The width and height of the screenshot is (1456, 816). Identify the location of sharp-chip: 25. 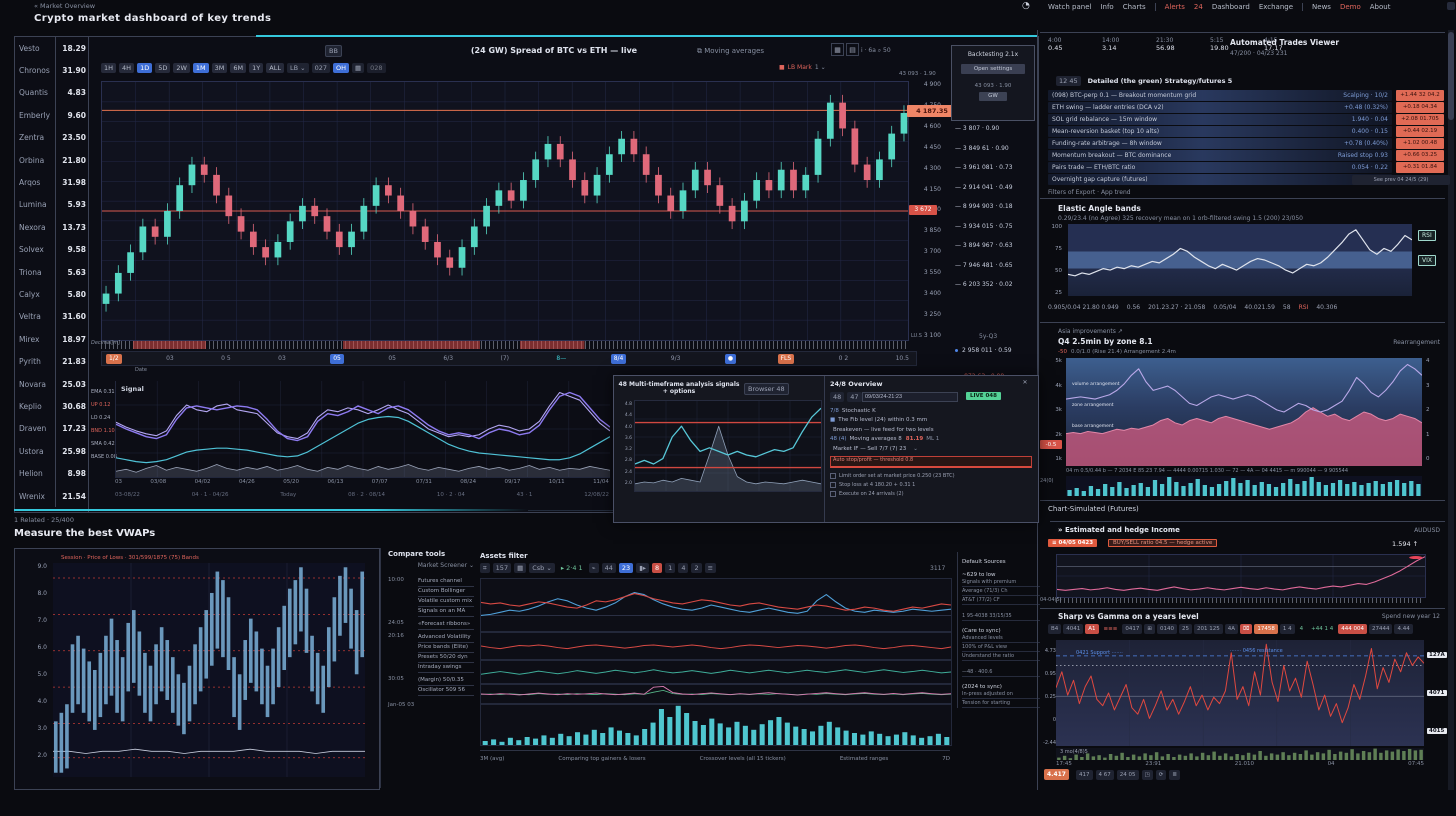
(1185, 629).